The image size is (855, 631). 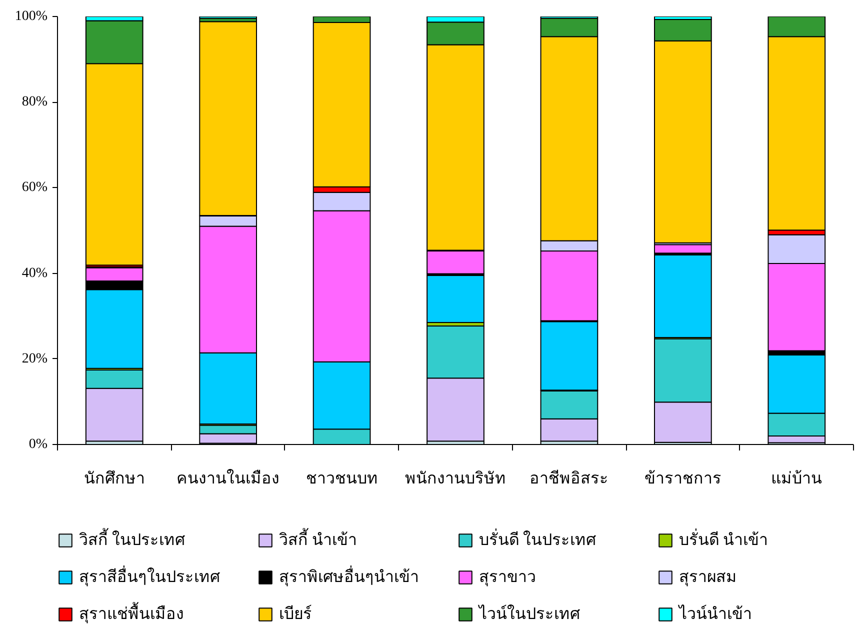 What do you see at coordinates (35, 273) in the screenshot?
I see `y-tick-label: 40%` at bounding box center [35, 273].